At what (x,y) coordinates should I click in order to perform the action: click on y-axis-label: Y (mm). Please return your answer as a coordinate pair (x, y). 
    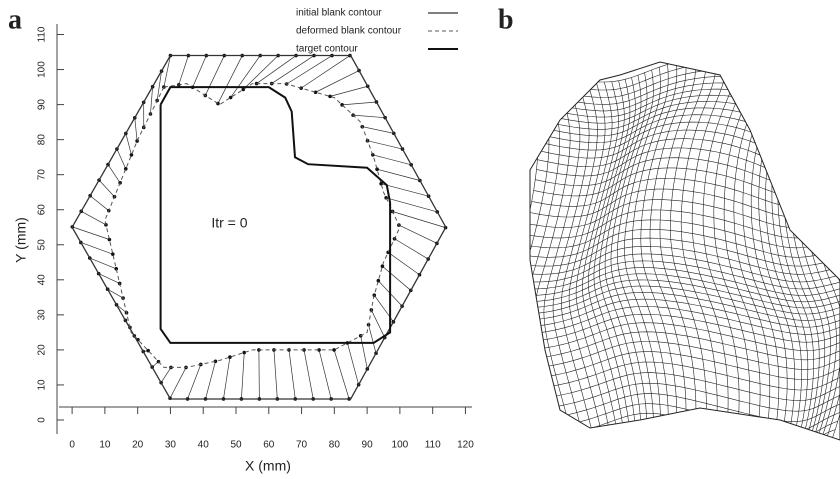
    Looking at the image, I should click on (21, 240).